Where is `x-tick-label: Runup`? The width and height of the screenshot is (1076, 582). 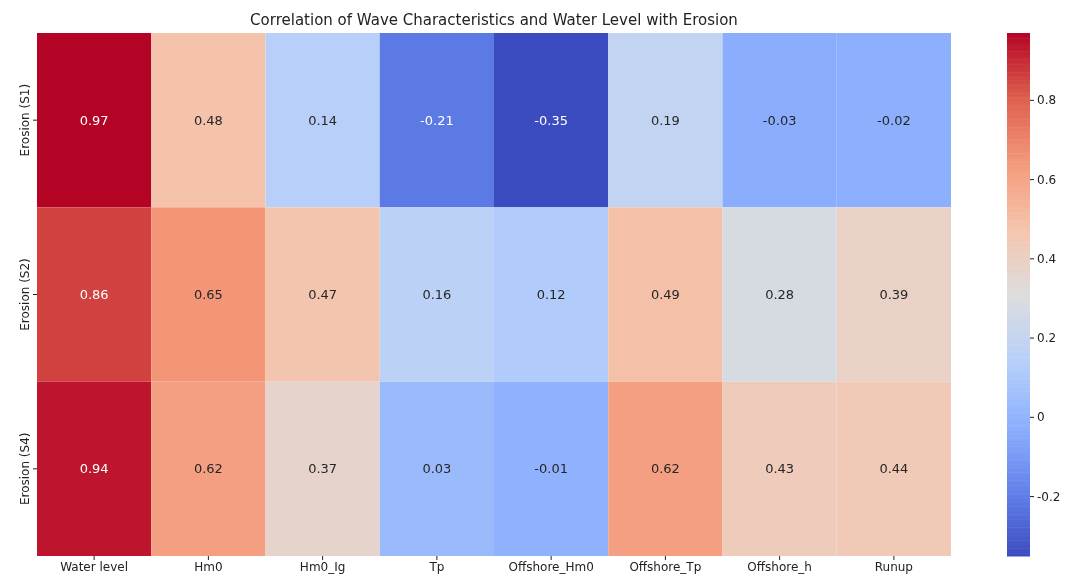 x-tick-label: Runup is located at coordinates (893, 566).